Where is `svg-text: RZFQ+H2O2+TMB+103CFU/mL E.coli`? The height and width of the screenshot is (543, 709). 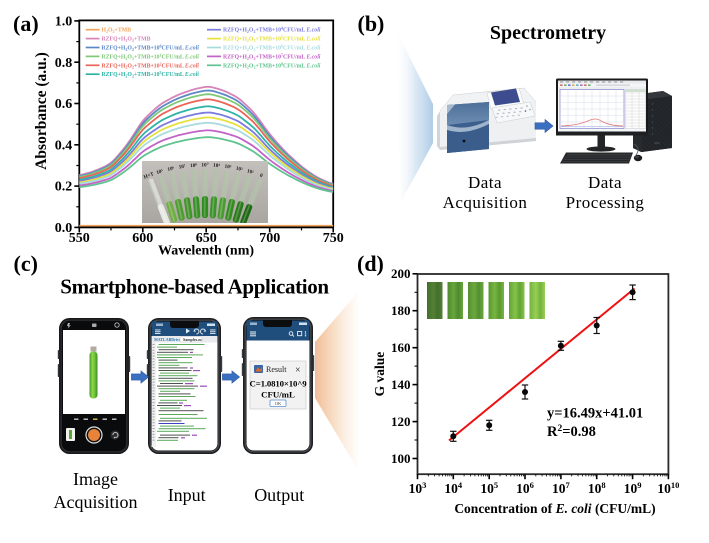
svg-text: RZFQ+H2O2+TMB+103CFU/mL E.coli is located at coordinates (151, 74).